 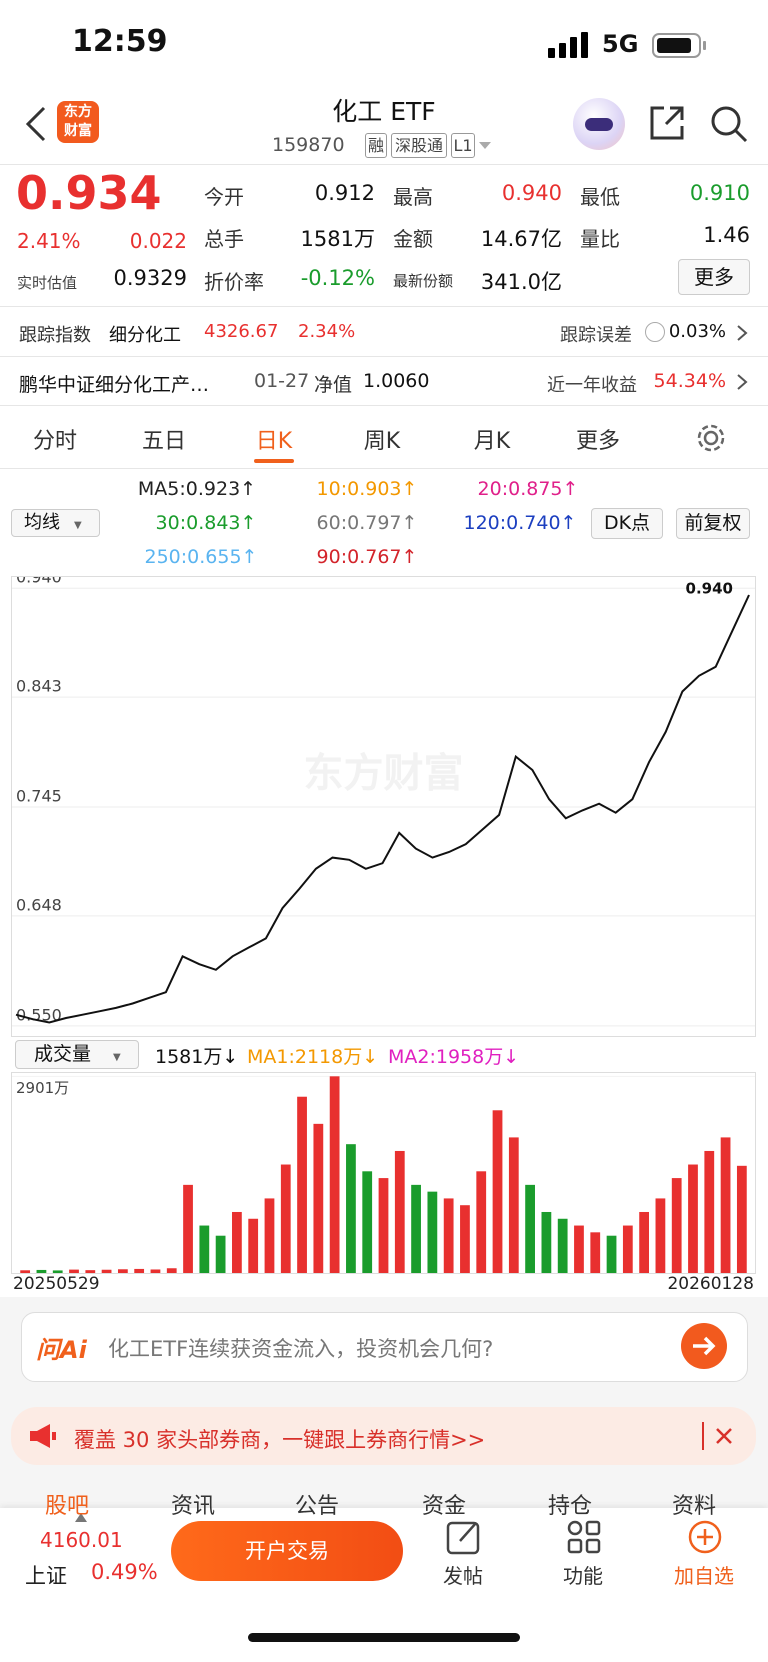 I want to click on tracking-label: 跟踪指数, so click(x=55, y=335).